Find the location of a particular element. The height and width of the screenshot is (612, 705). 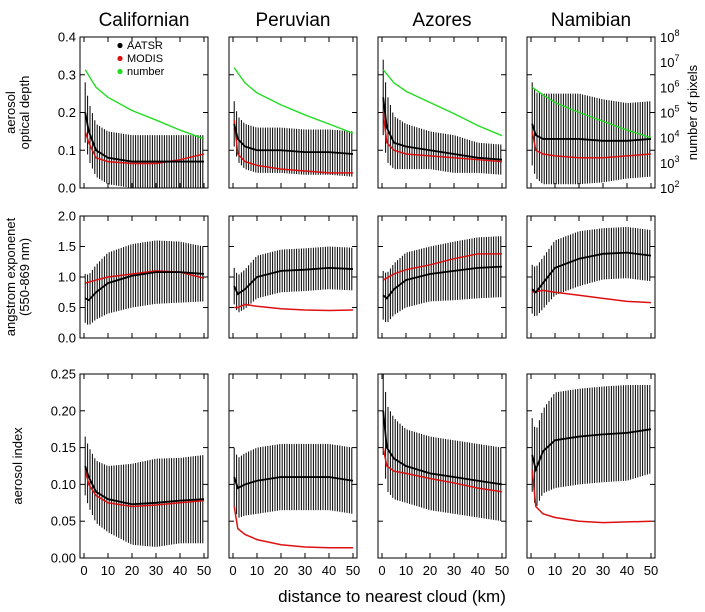

y-tick-label: 2.0 is located at coordinates (67, 216).